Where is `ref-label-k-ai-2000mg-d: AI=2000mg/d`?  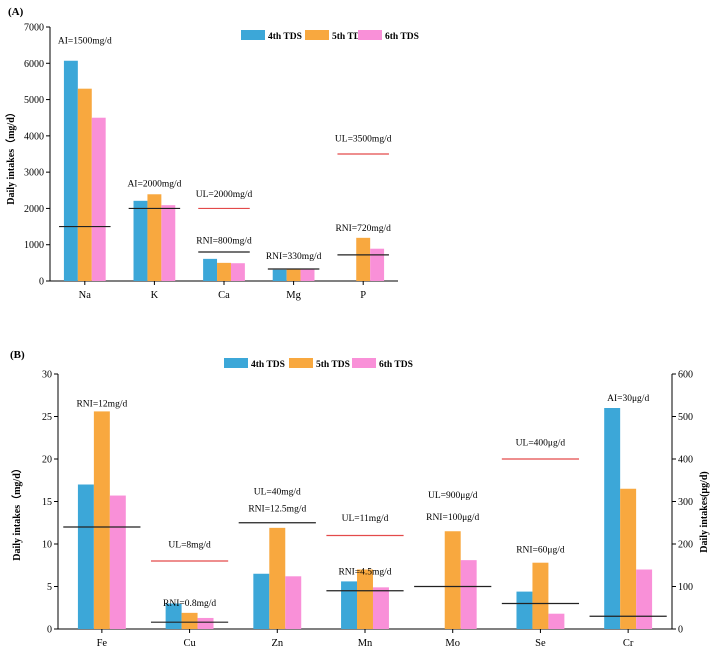
ref-label-k-ai-2000mg-d: AI=2000mg/d is located at coordinates (154, 185).